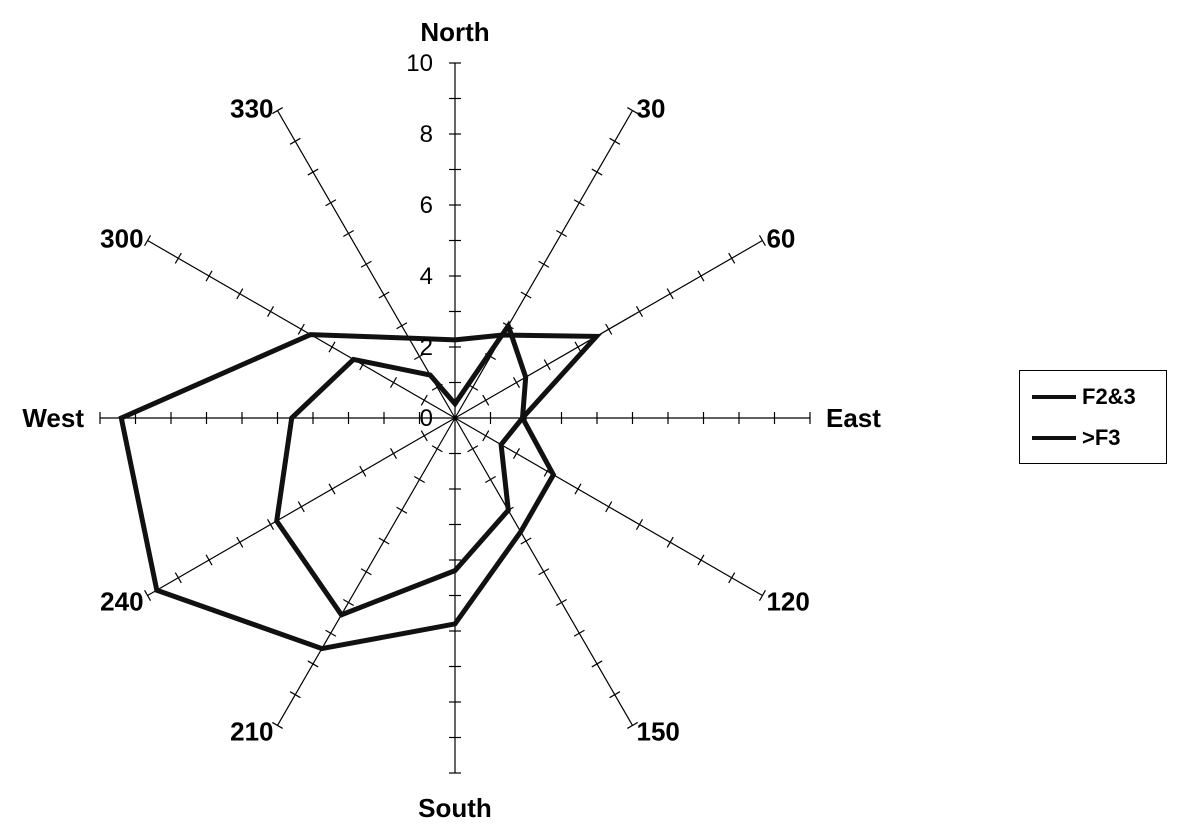  Describe the element at coordinates (780, 239) in the screenshot. I see `direction-label-60: 60` at that location.